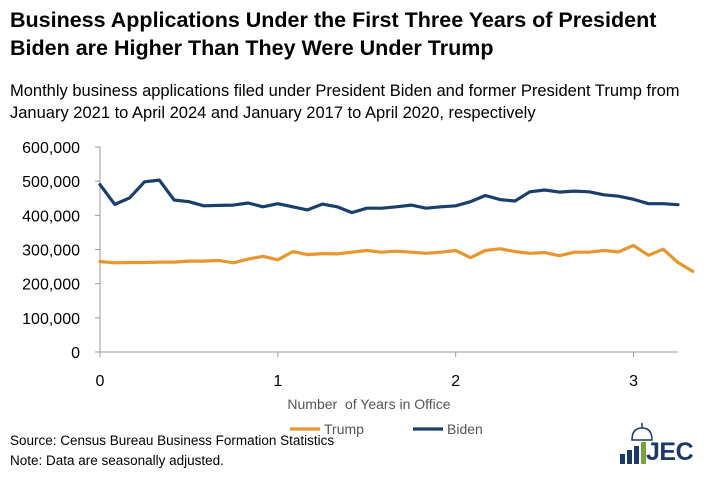 The width and height of the screenshot is (710, 485). I want to click on y-tick-label: 600,000, so click(51, 148).